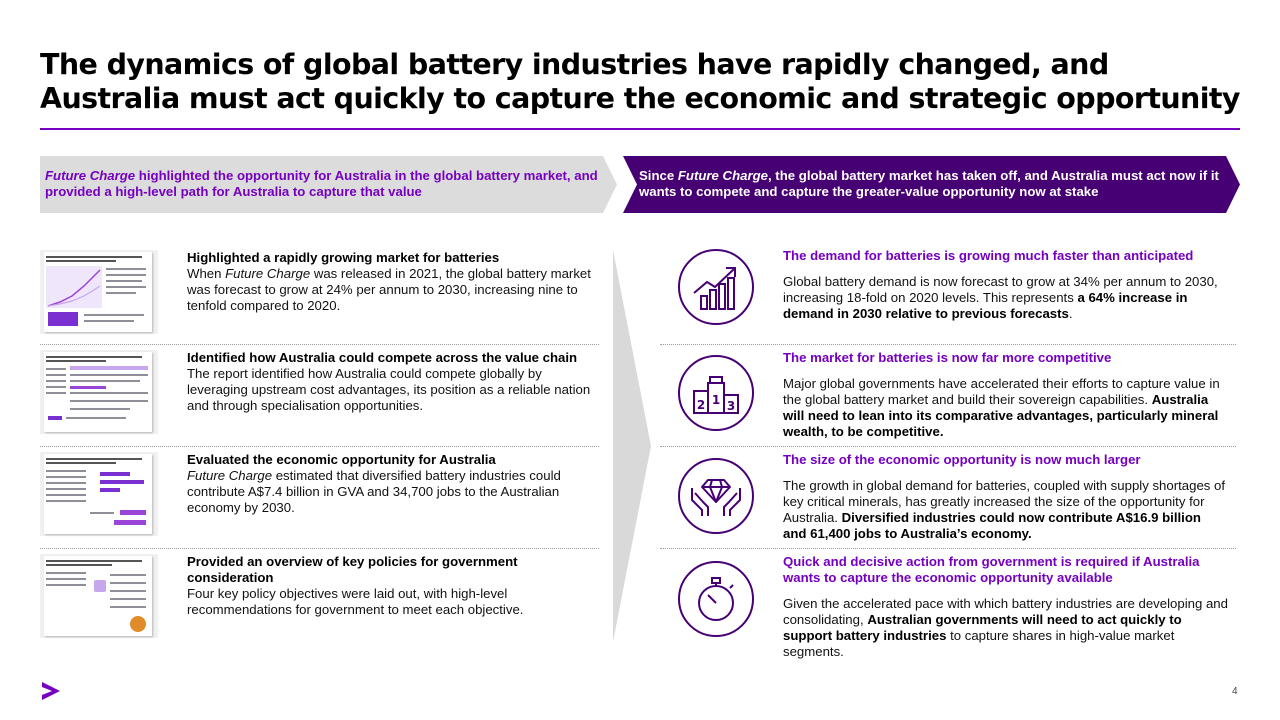  I want to click on report-thumbnail-value-chain, so click(99, 392).